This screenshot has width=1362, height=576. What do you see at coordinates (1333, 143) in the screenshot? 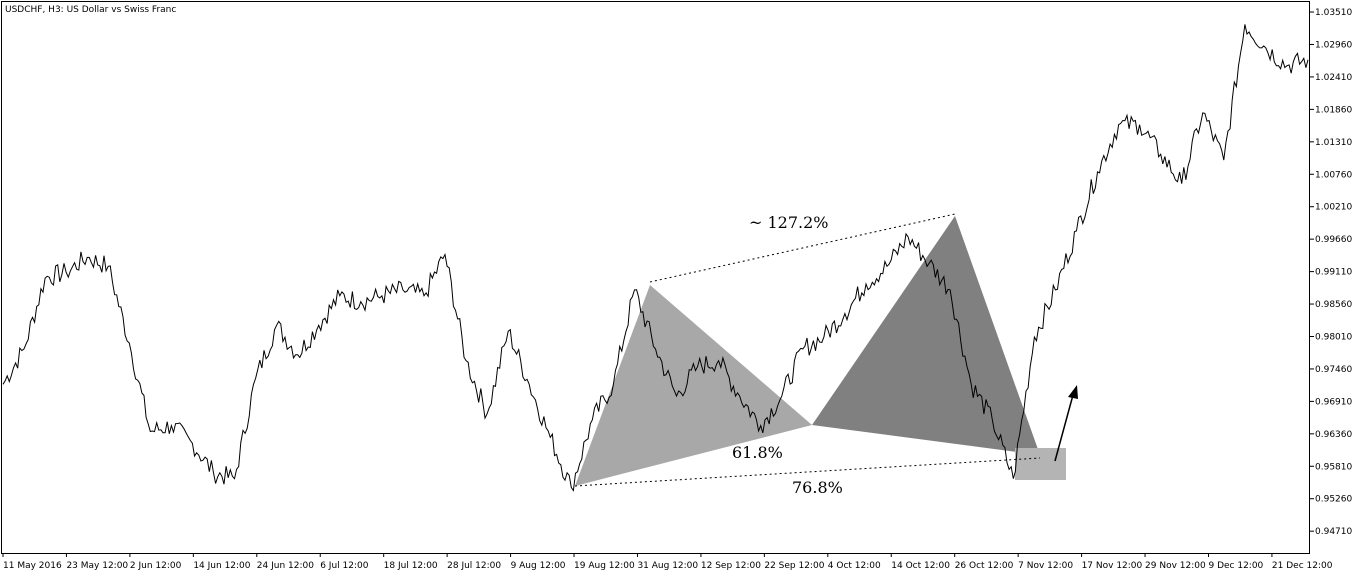
I see `y-tick-label: 1.01310` at bounding box center [1333, 143].